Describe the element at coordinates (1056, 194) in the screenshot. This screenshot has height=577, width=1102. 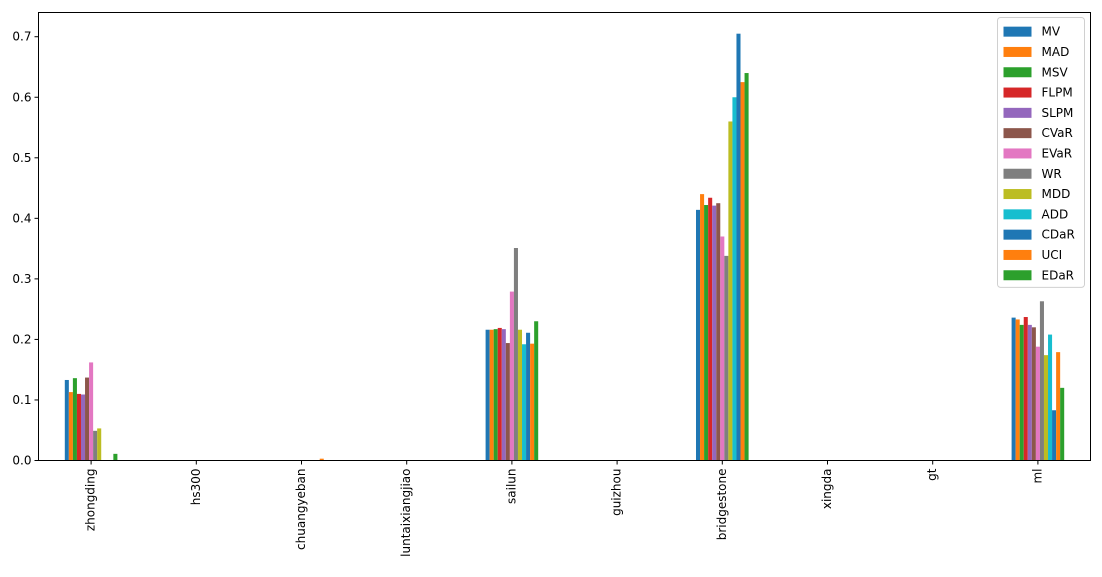
I see `legend-label-mdd: MDD` at that location.